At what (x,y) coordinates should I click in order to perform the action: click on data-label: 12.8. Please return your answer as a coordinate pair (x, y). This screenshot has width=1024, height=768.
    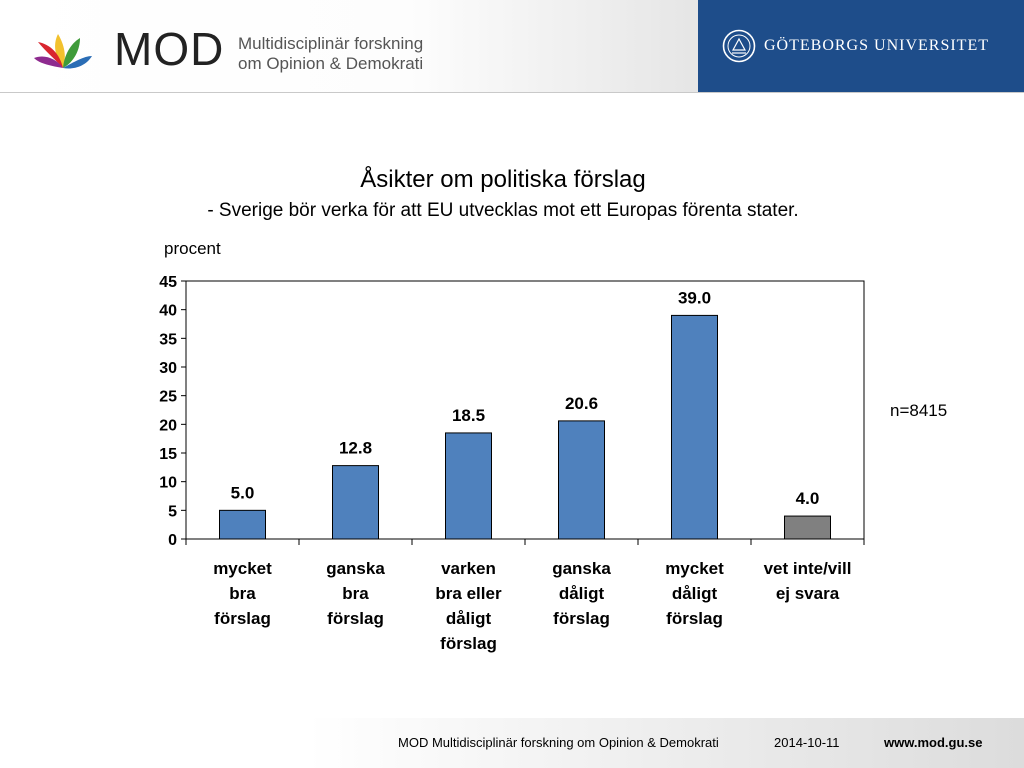
    Looking at the image, I should click on (355, 448).